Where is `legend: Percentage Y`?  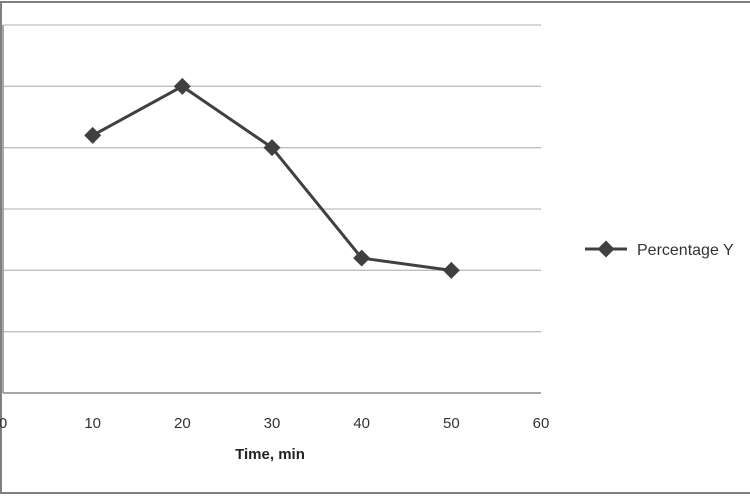 legend: Percentage Y is located at coordinates (659, 249).